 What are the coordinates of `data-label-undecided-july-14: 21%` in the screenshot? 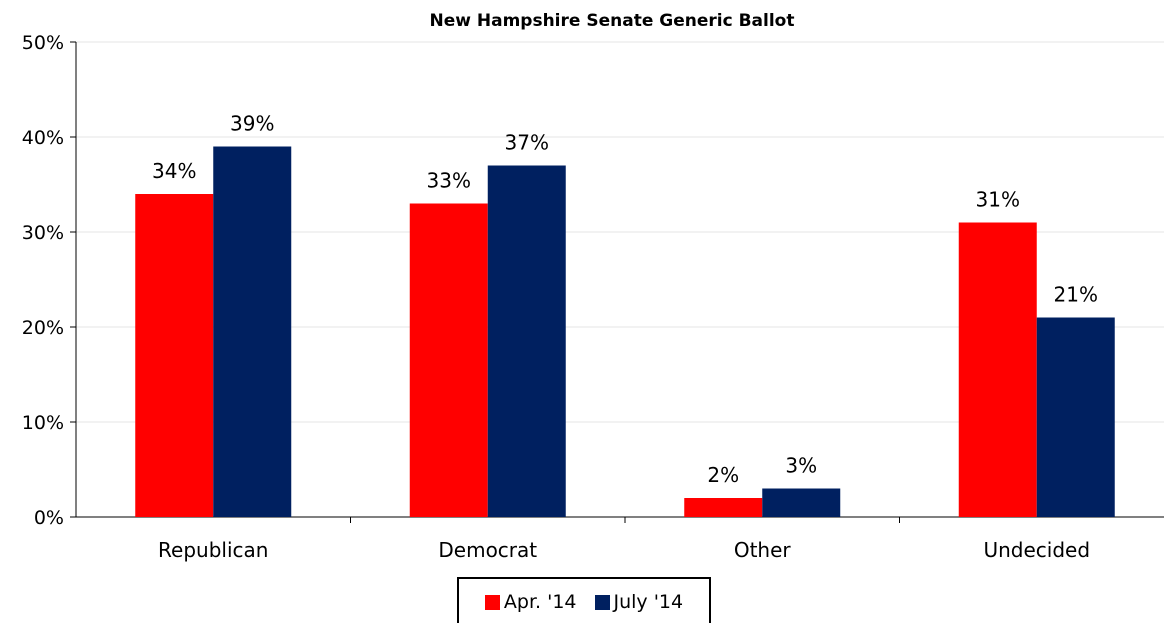 It's located at (1076, 295).